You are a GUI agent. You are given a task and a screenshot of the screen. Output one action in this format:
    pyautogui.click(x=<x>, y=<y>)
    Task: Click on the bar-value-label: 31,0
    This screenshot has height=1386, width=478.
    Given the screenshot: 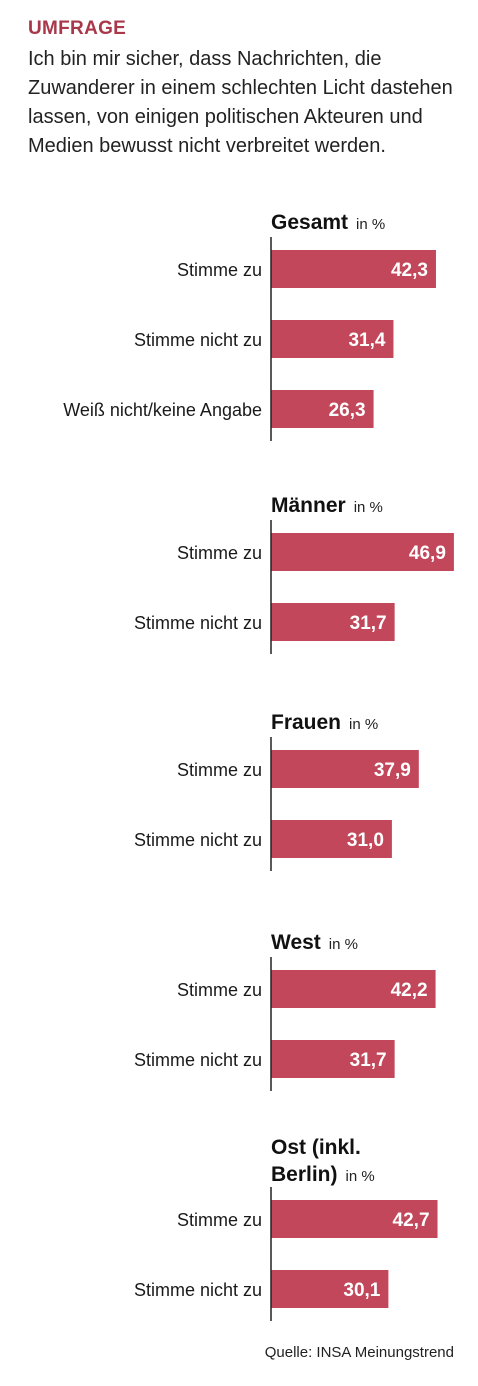 What is the action you would take?
    pyautogui.click(x=365, y=840)
    